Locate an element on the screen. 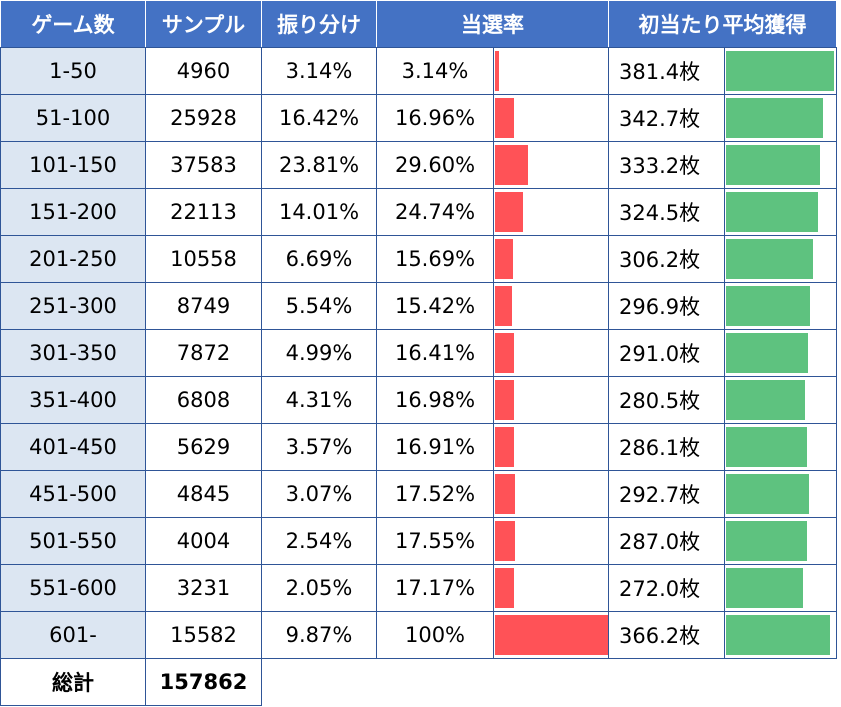 Image resolution: width=841 pixels, height=707 pixels. game-range-cell: 51-100 is located at coordinates (73, 118).